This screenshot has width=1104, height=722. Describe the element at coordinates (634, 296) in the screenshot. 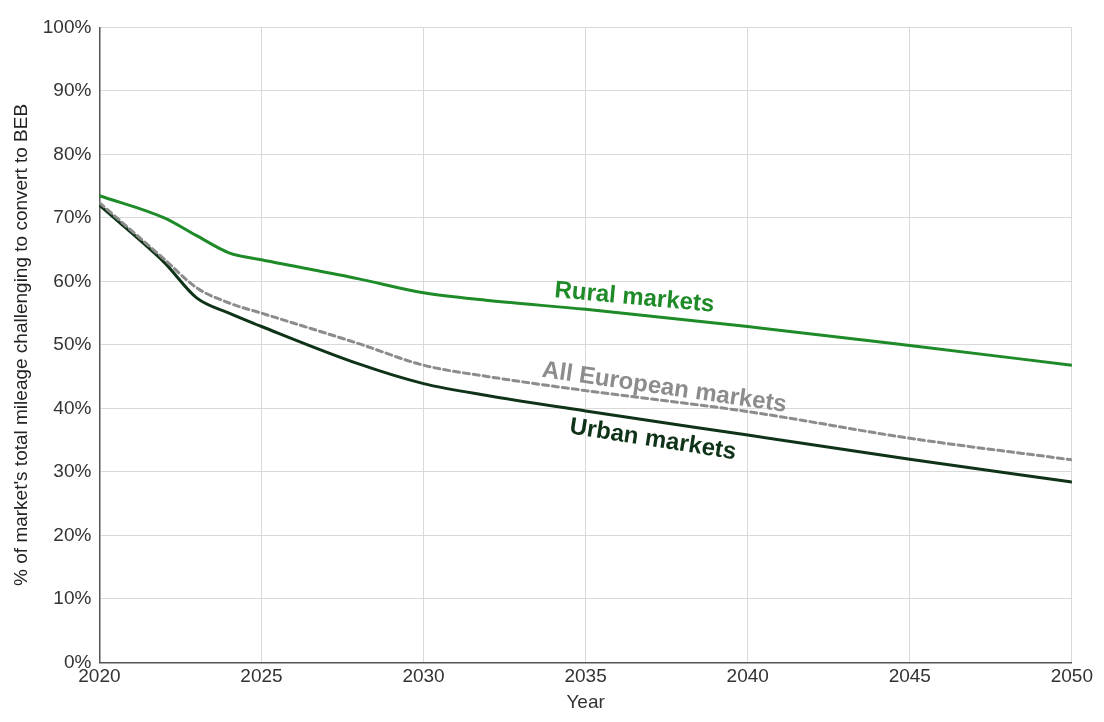

I see `text: Rural markets` at that location.